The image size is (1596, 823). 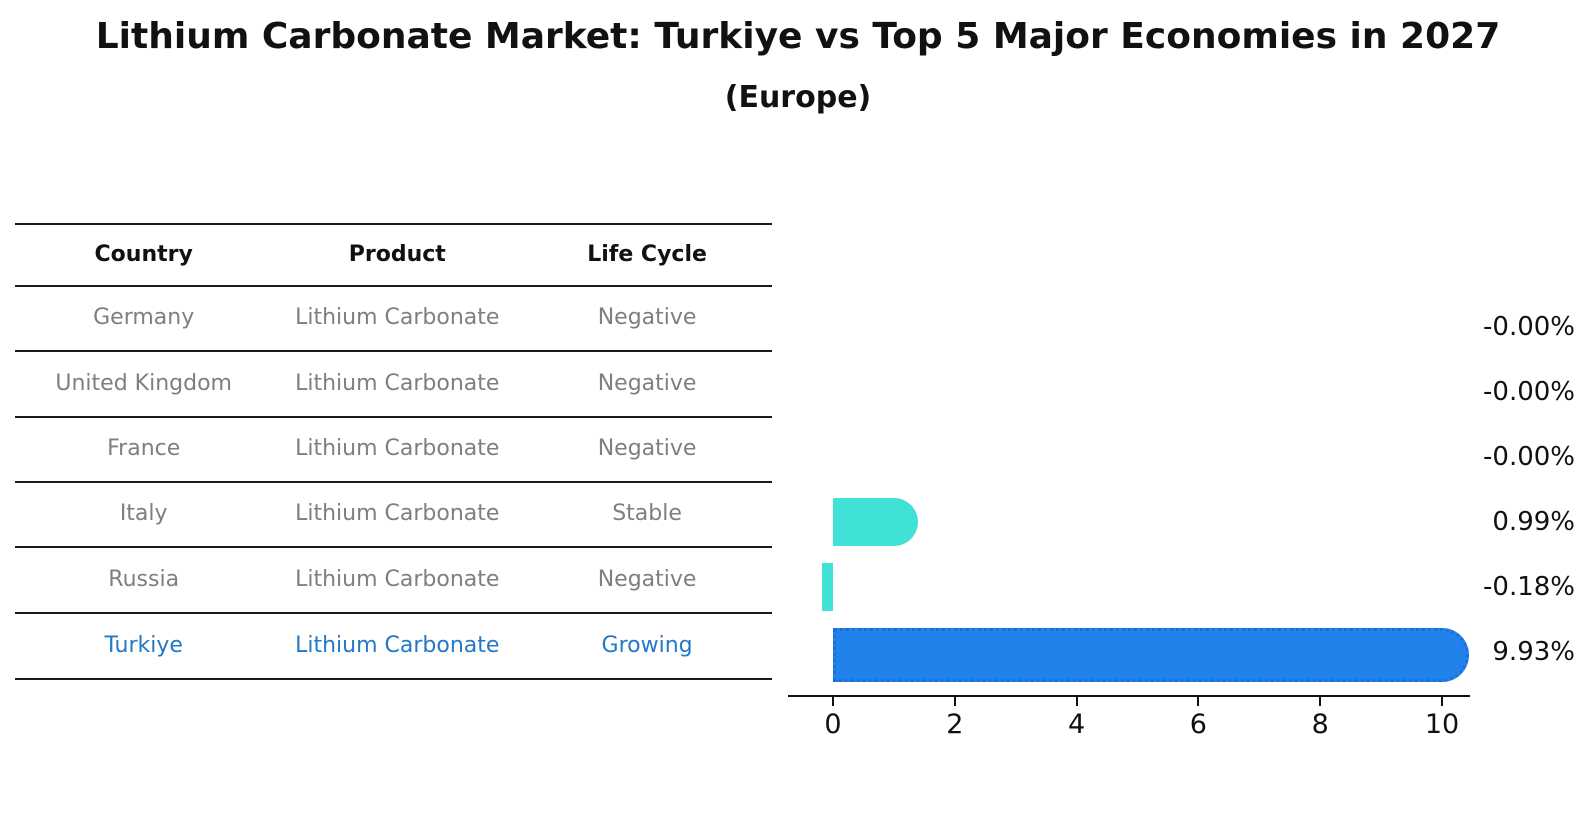 I want to click on column-header-life-cycle: Life Cycle, so click(x=647, y=254).